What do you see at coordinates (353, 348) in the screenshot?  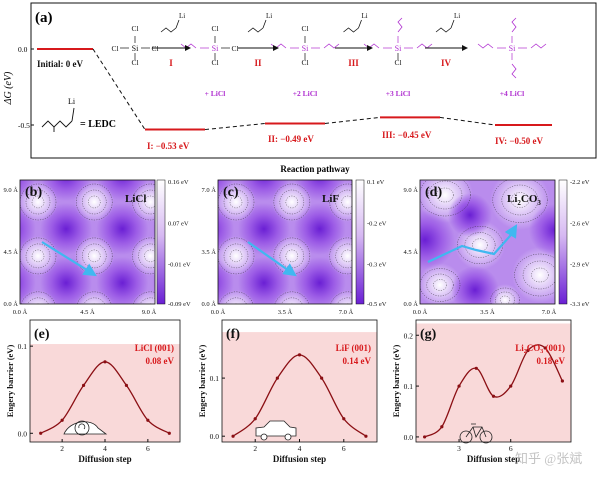 I see `panel-f-title: LiF (001)` at bounding box center [353, 348].